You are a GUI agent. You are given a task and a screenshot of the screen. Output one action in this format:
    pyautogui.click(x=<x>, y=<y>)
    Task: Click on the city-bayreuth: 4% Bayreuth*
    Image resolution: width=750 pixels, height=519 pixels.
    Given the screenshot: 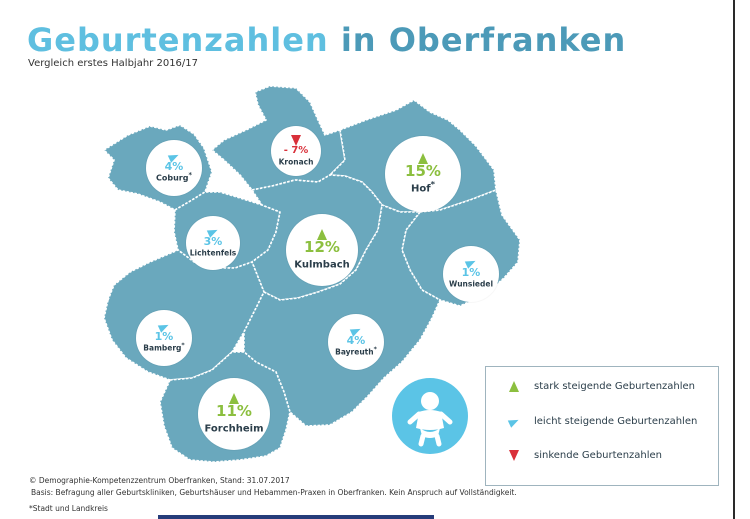 What is the action you would take?
    pyautogui.click(x=356, y=342)
    